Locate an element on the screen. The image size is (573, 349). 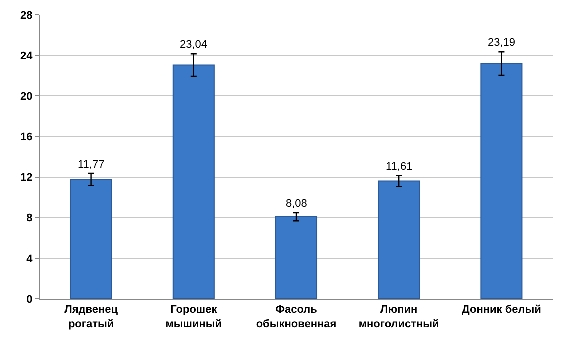
y-tick-label: 4 is located at coordinates (30, 259).